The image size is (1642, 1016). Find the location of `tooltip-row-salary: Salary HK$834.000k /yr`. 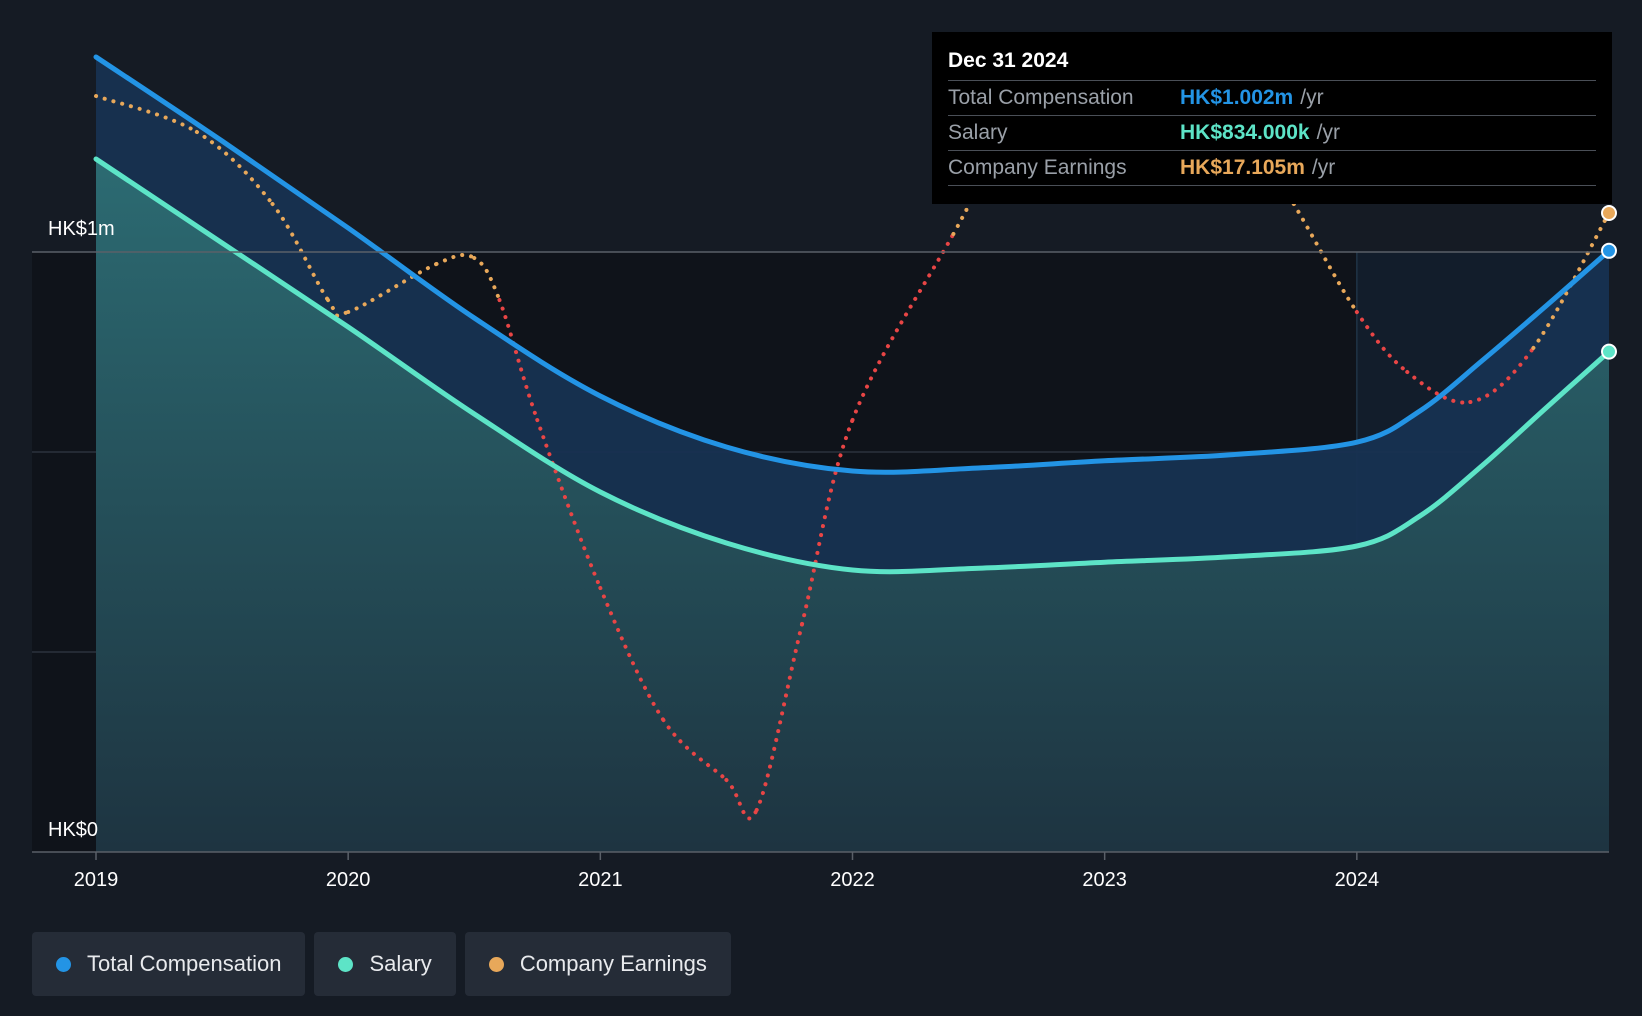

tooltip-row-salary: Salary HK$834.000k /yr is located at coordinates (1272, 132).